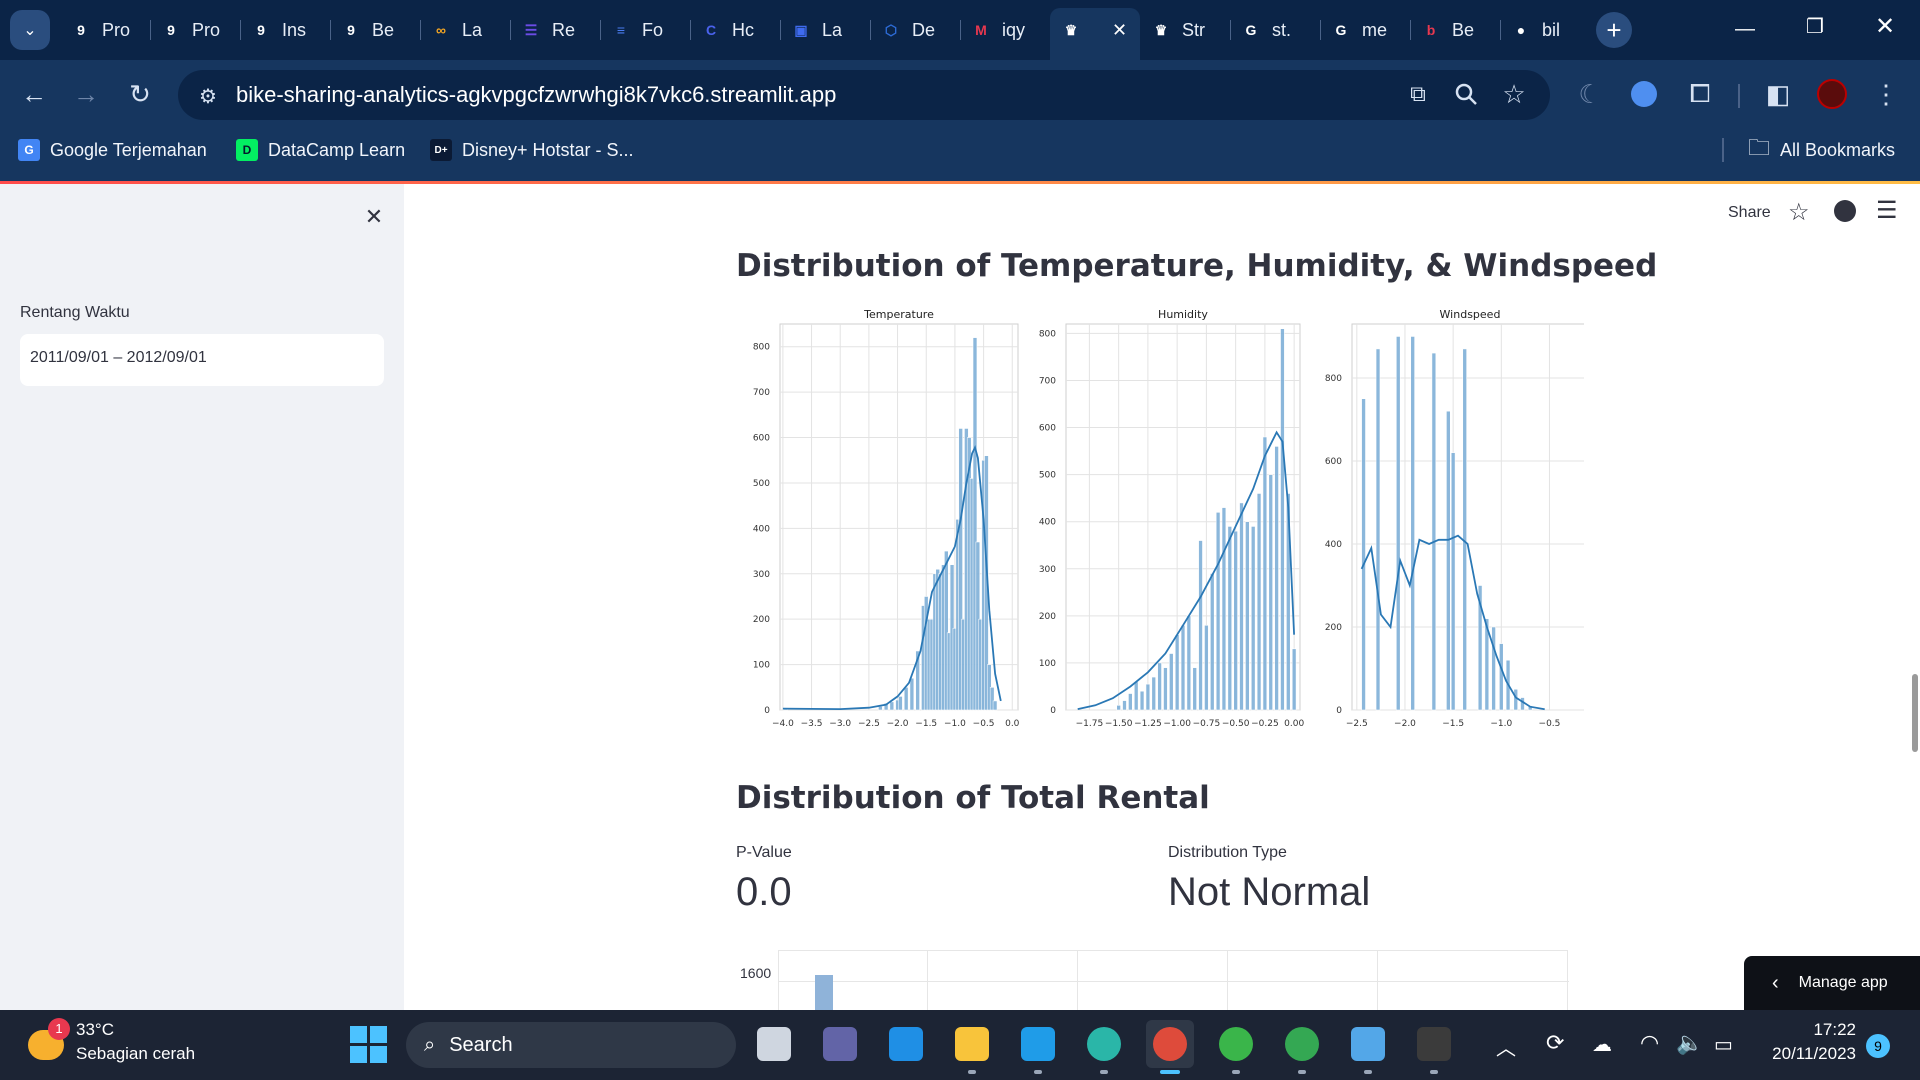  What do you see at coordinates (1236, 1044) in the screenshot?
I see `spinner-app-button` at bounding box center [1236, 1044].